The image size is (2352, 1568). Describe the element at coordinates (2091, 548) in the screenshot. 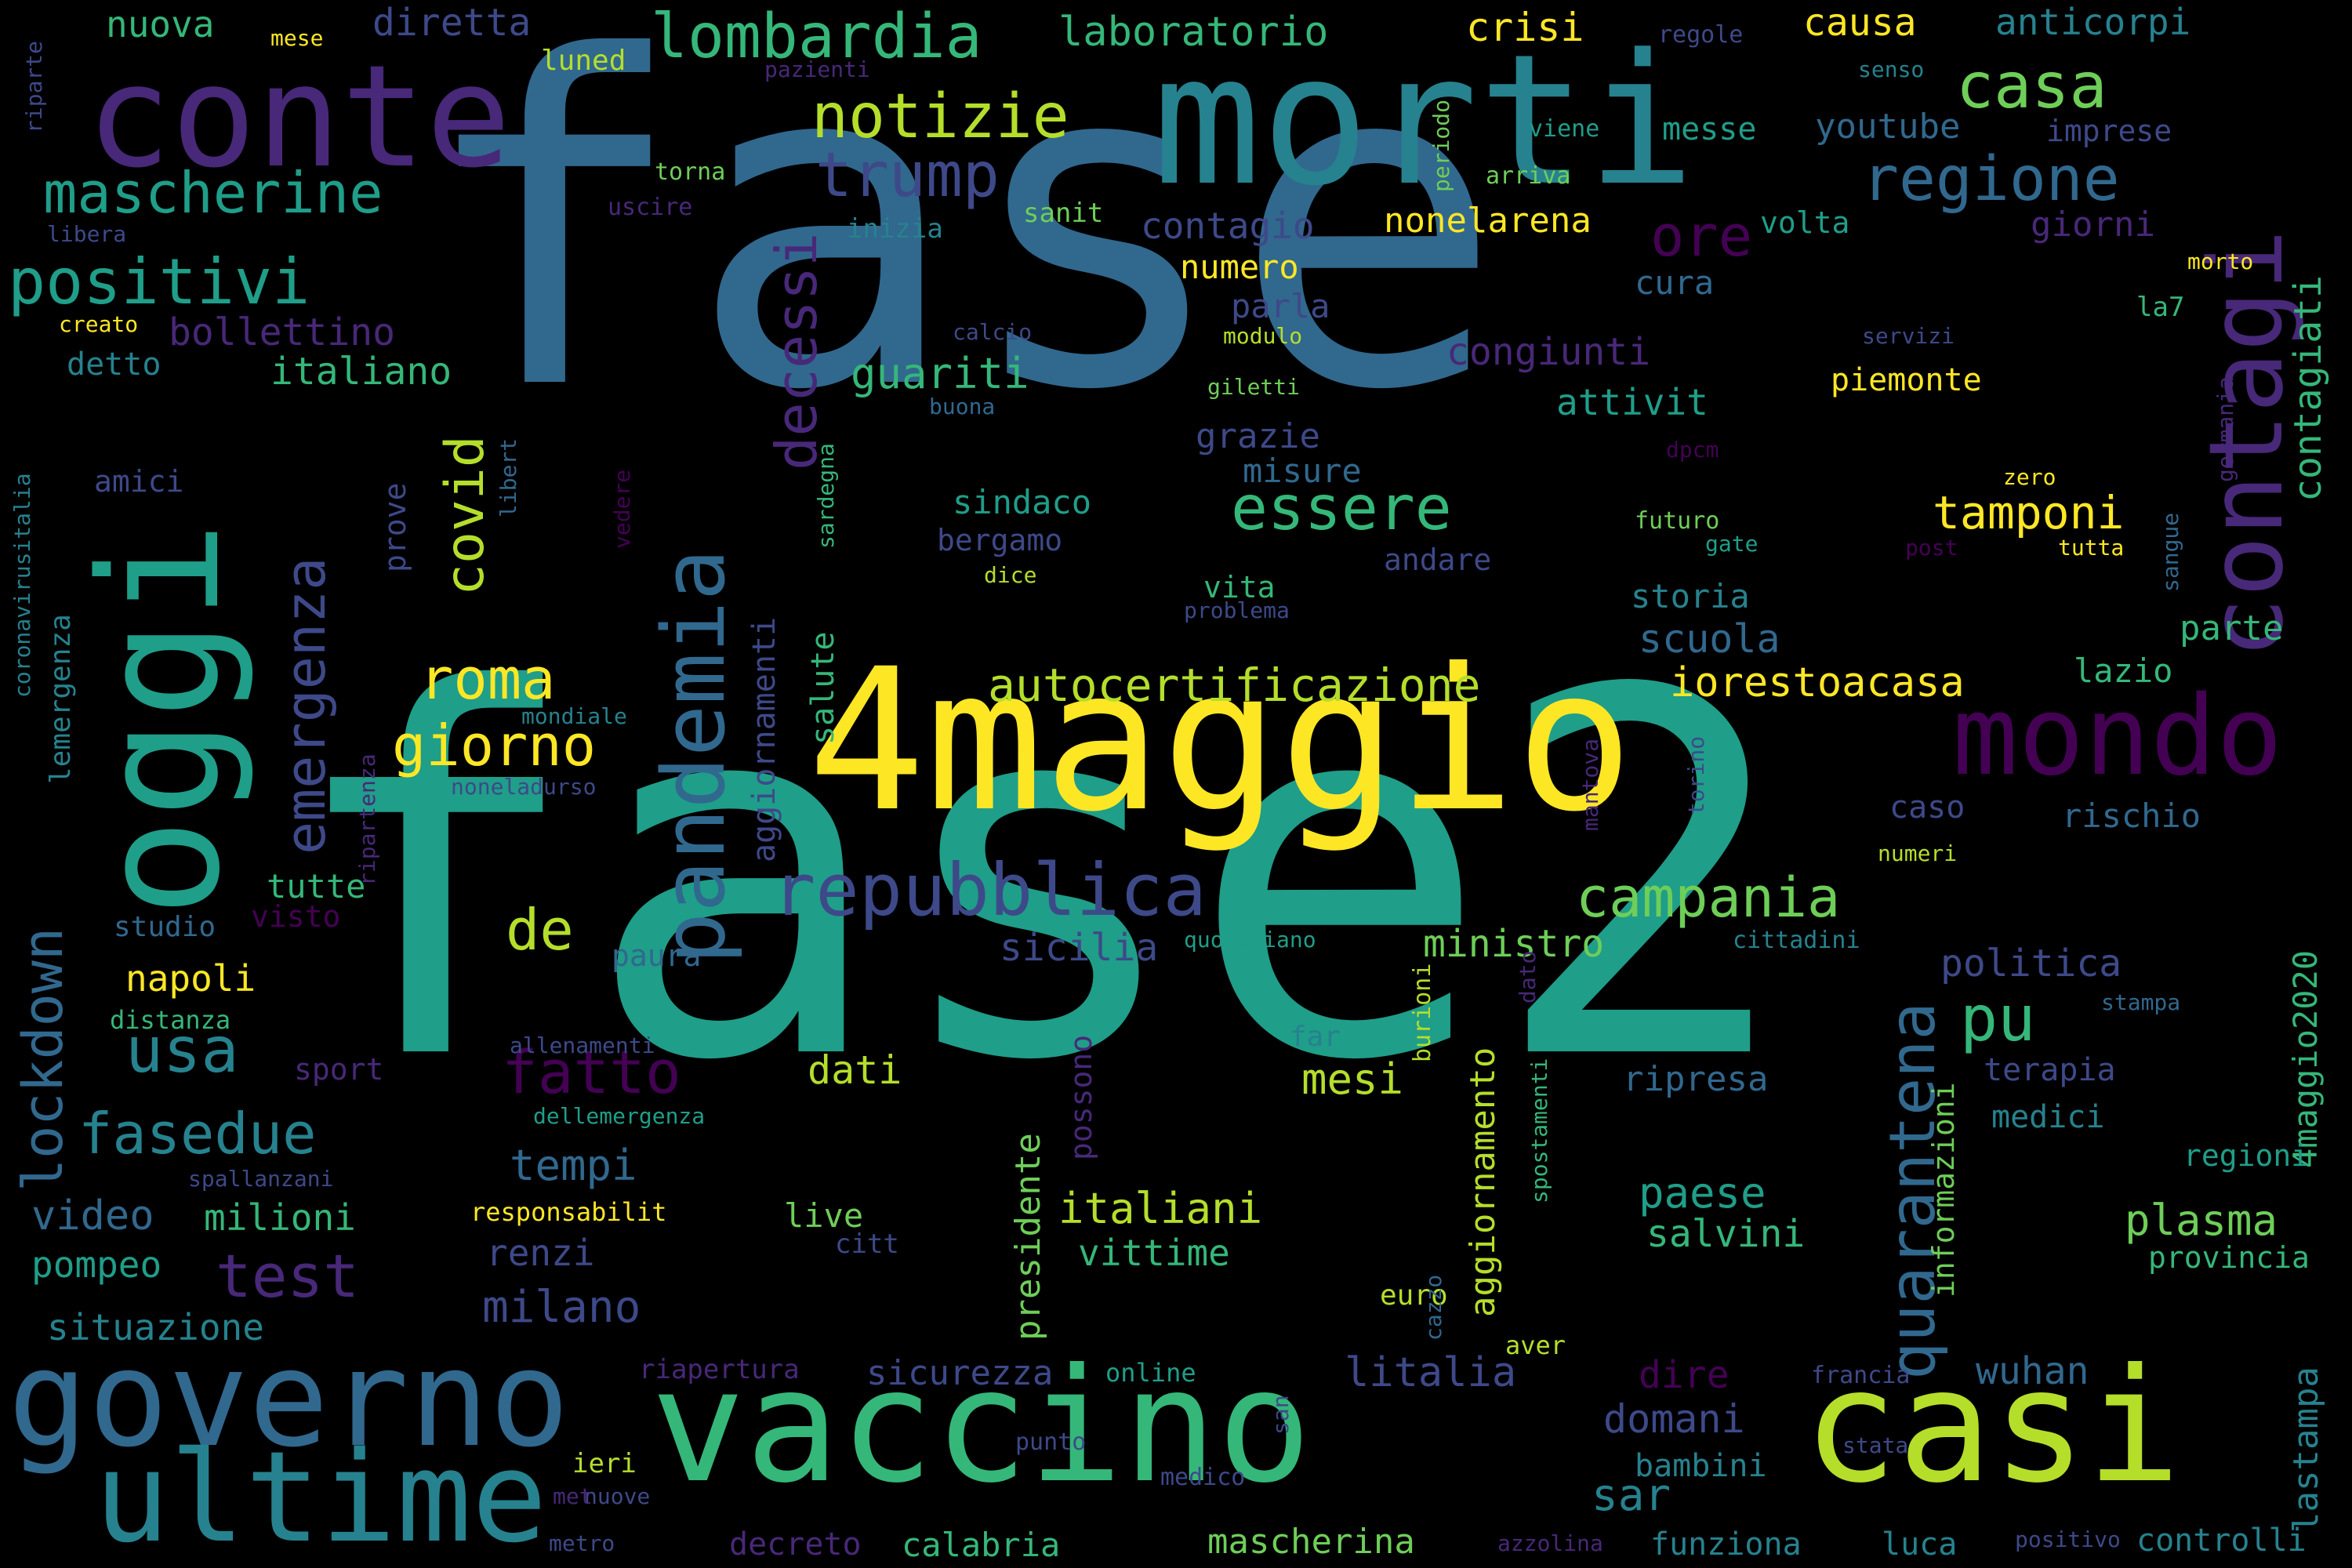

I see `word: tutta` at that location.